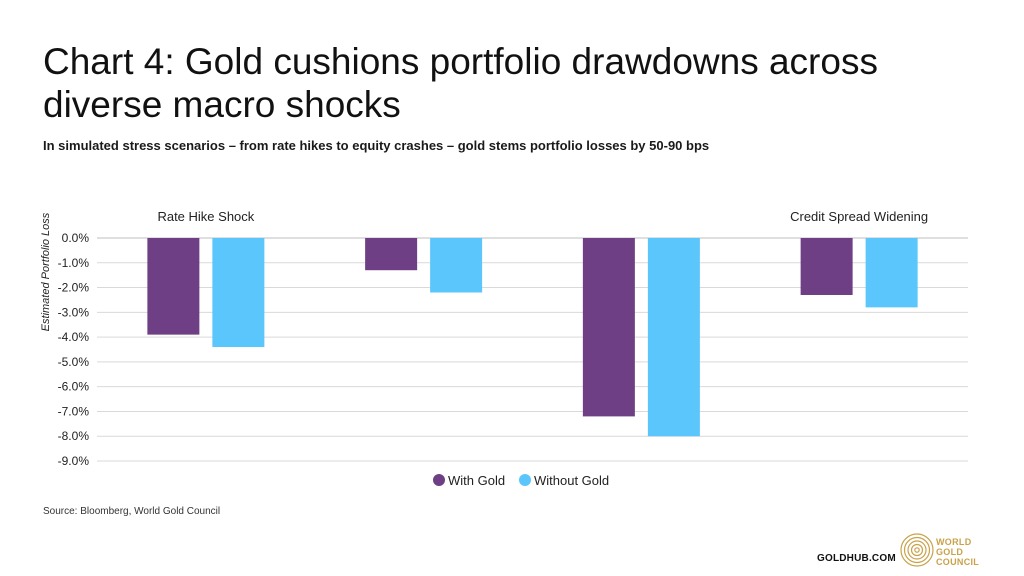  Describe the element at coordinates (74, 362) in the screenshot. I see `y-tick-label: -5.0%` at that location.